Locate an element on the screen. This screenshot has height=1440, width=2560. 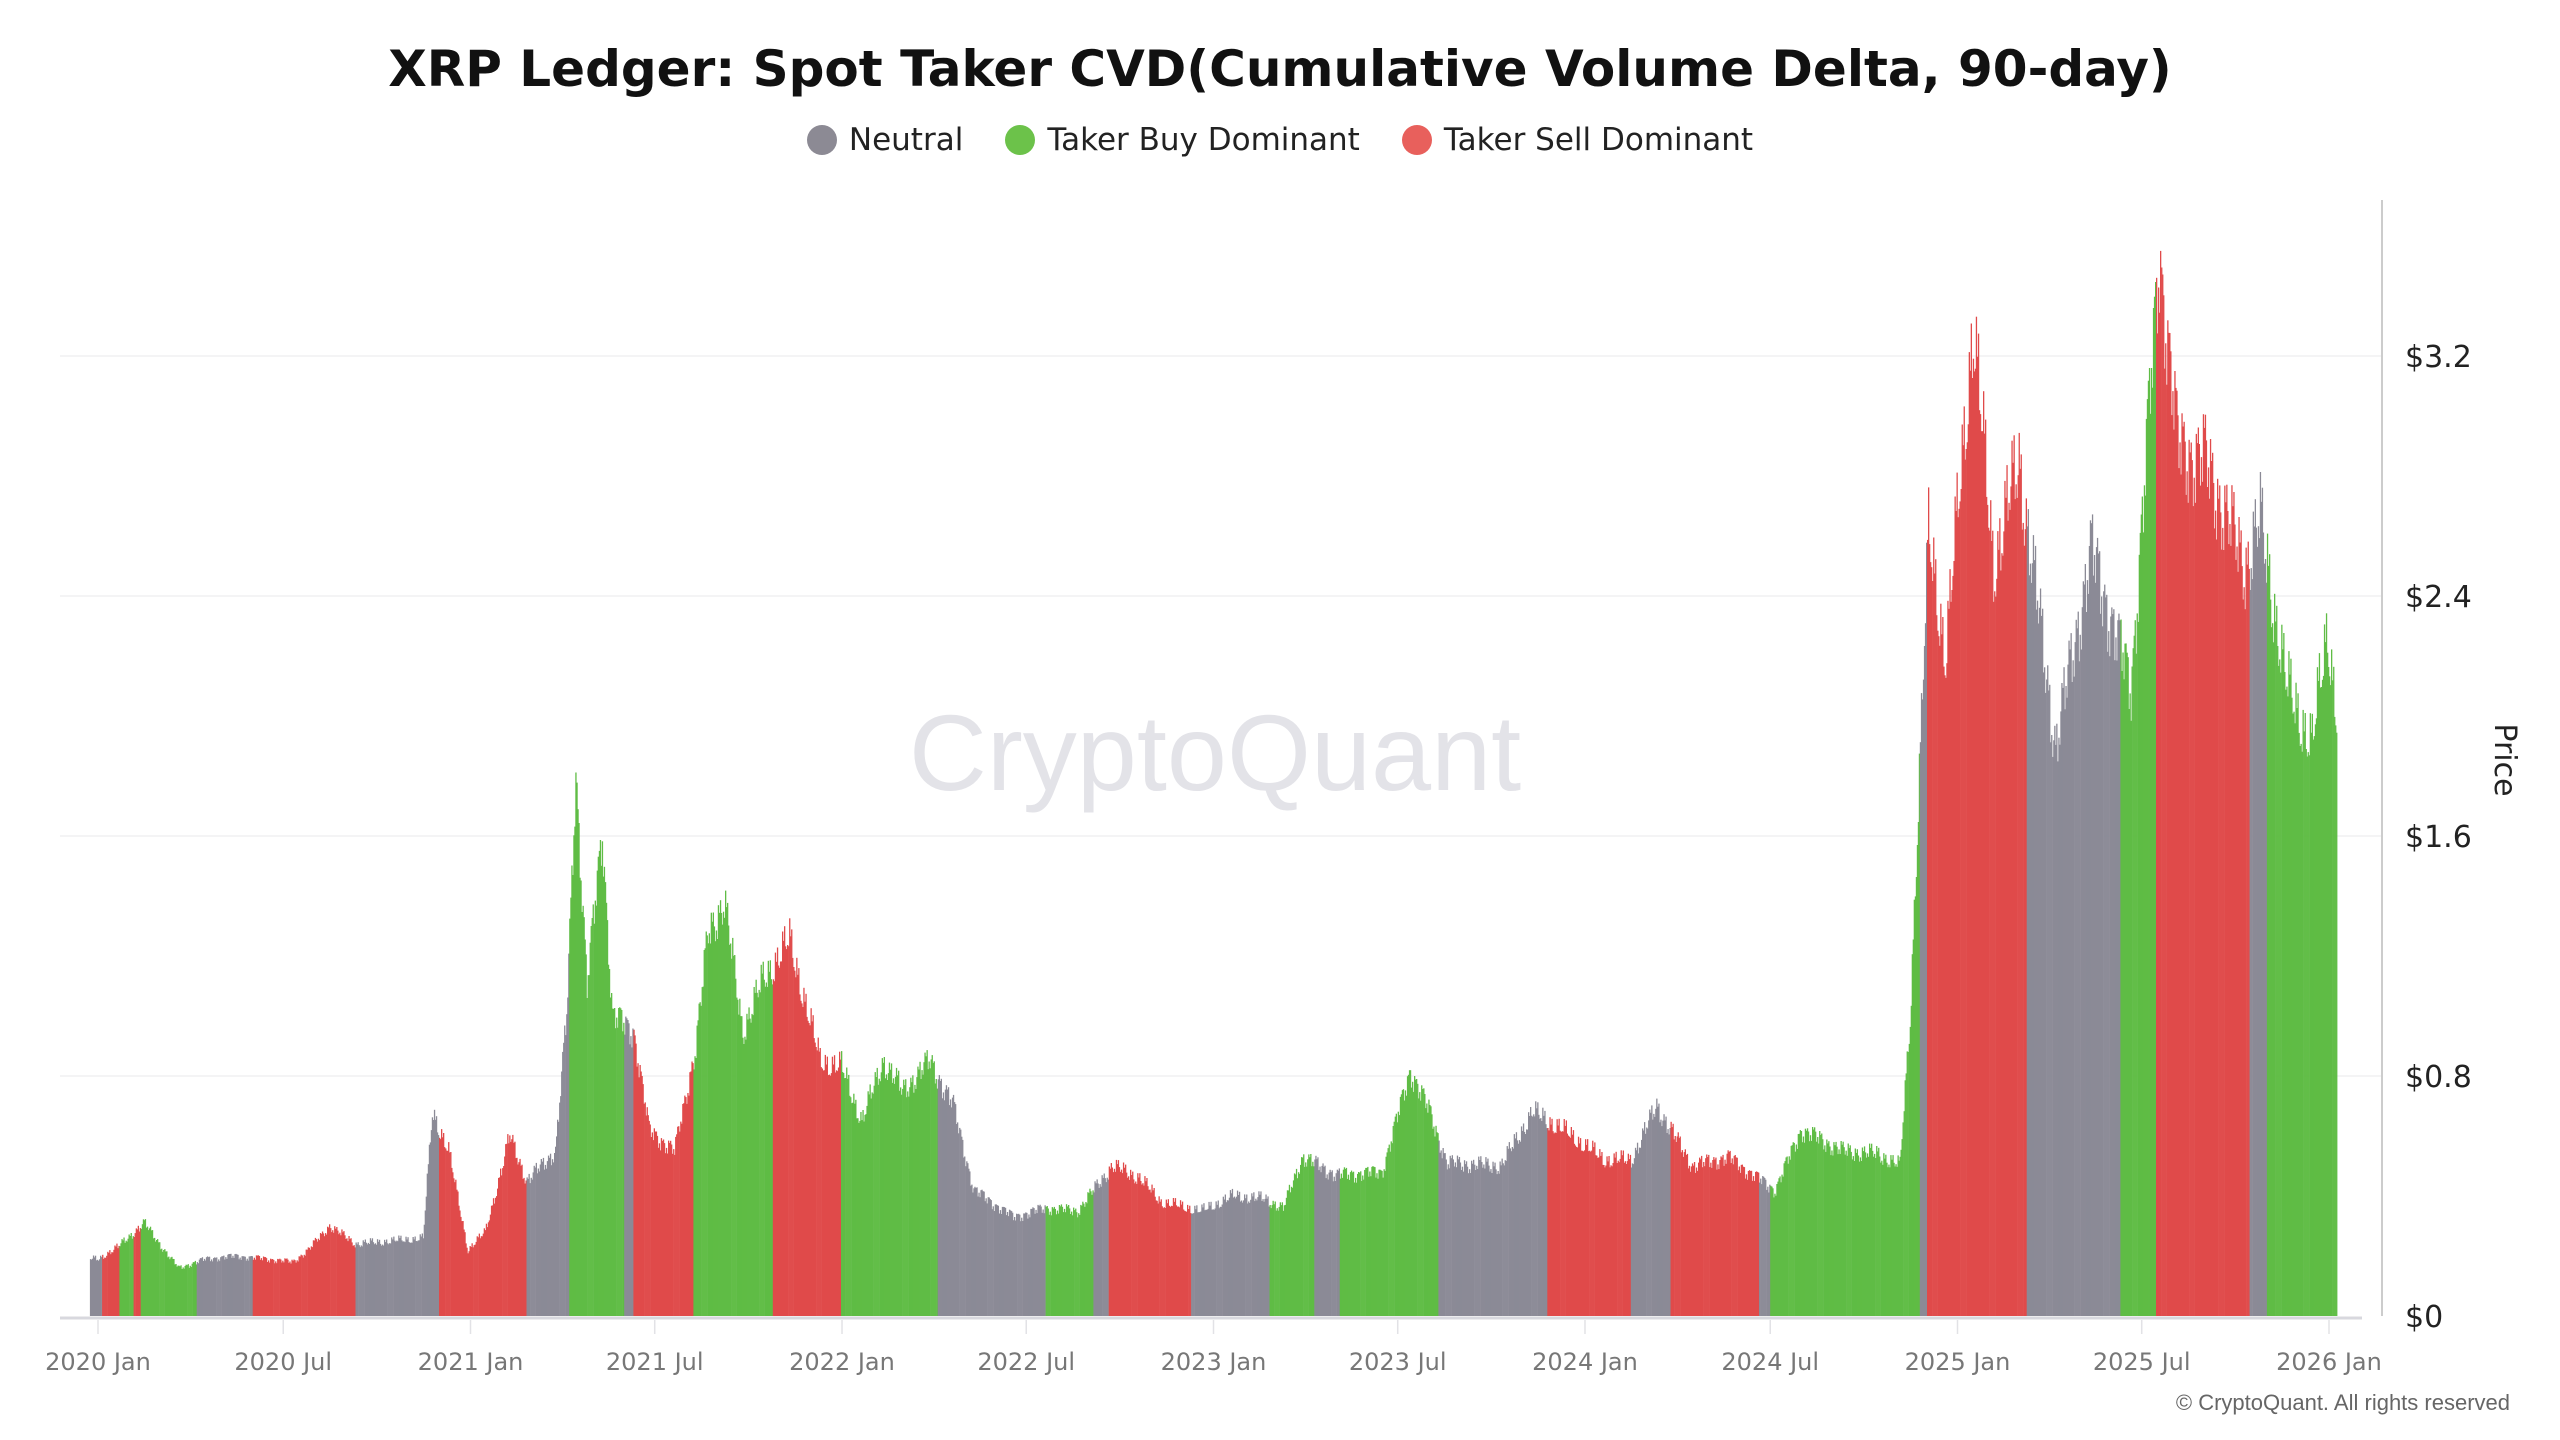
x-tick-label: 2023 Jan is located at coordinates (1214, 1362).